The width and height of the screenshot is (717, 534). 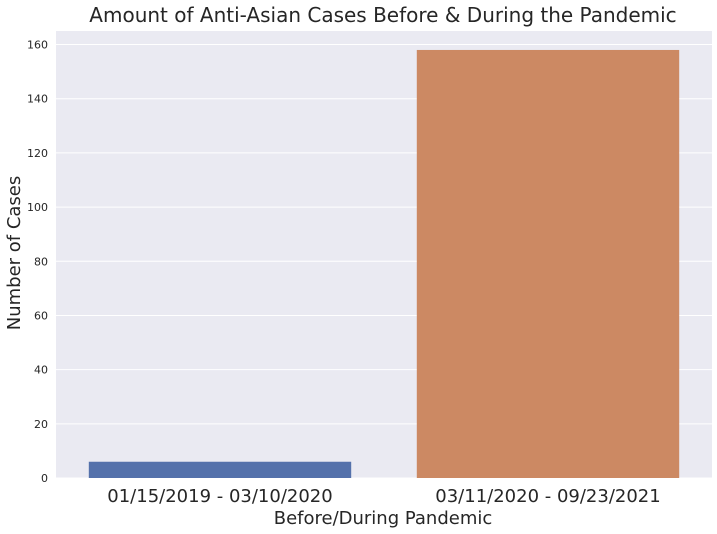 What do you see at coordinates (37, 207) in the screenshot?
I see `y-tick-label: 100` at bounding box center [37, 207].